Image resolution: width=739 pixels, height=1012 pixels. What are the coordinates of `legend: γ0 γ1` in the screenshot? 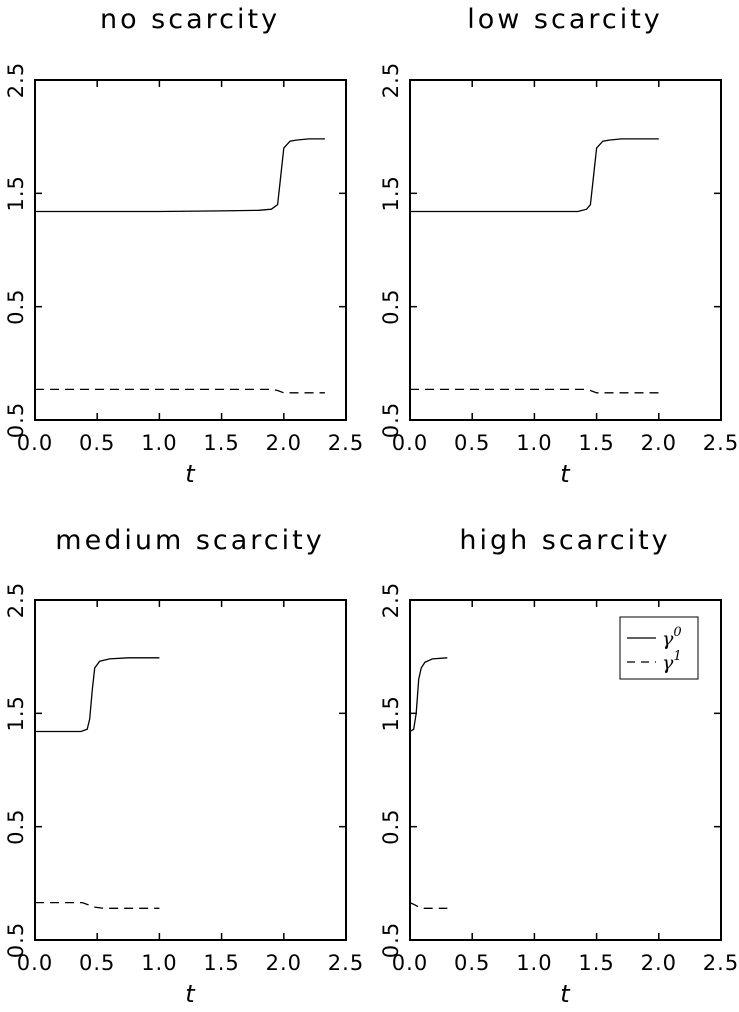 It's located at (659, 648).